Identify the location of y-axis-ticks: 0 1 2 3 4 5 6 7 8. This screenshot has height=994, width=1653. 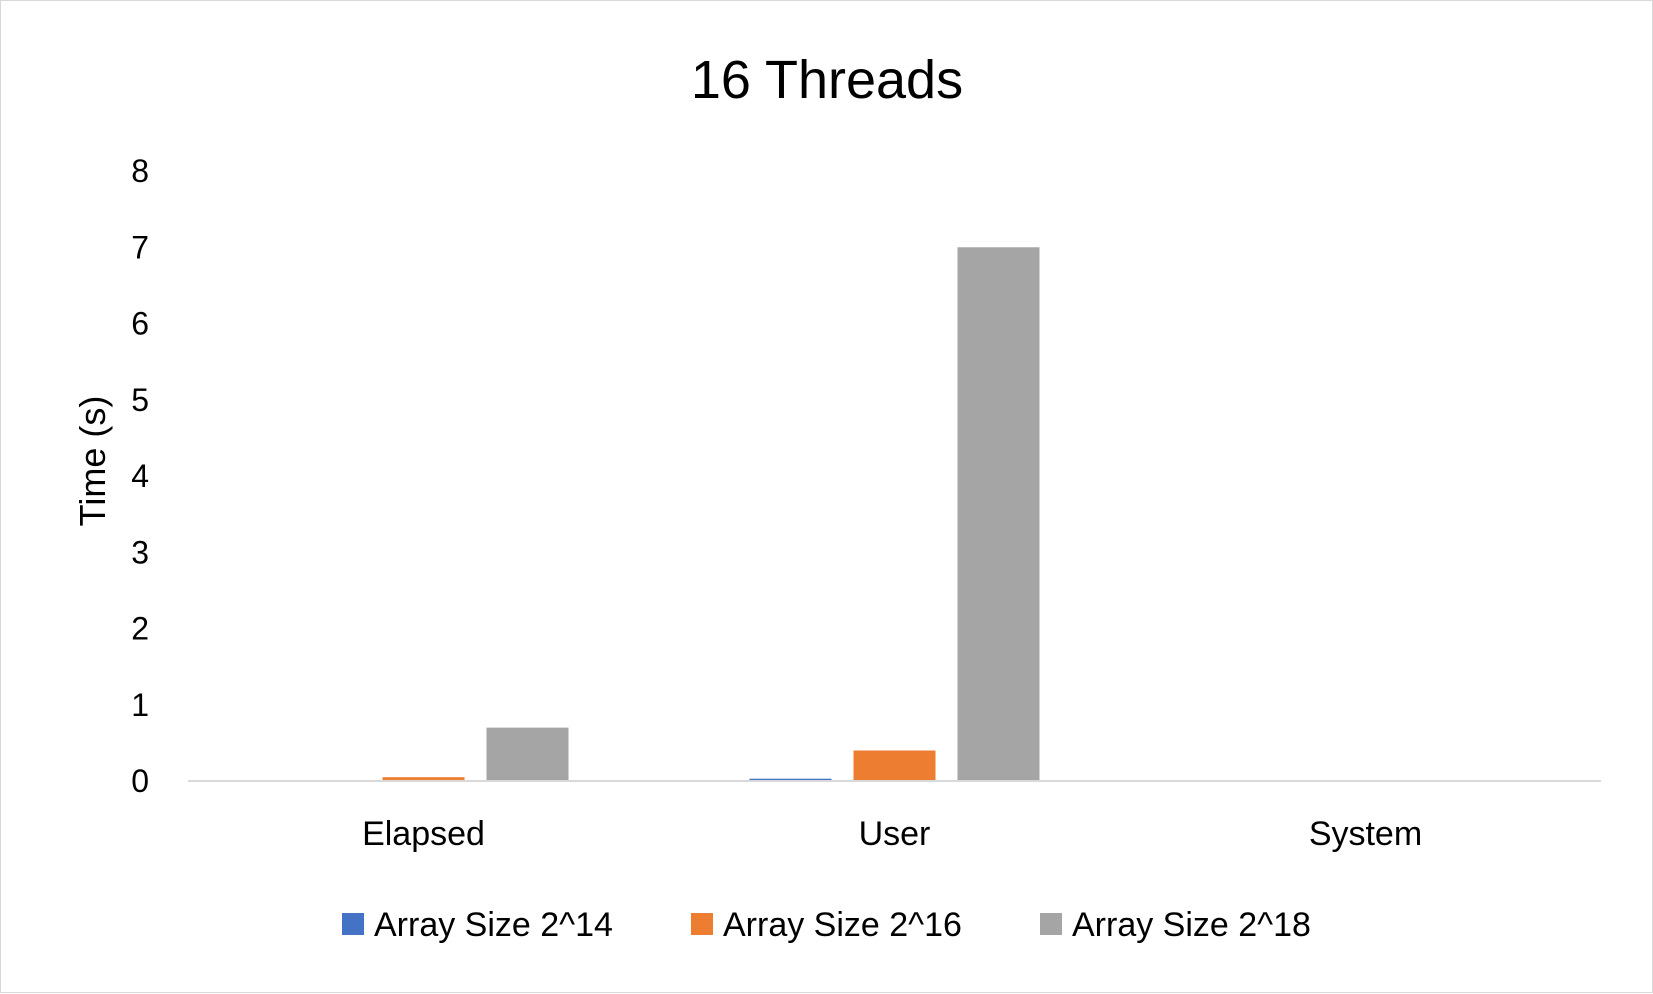
(140, 476).